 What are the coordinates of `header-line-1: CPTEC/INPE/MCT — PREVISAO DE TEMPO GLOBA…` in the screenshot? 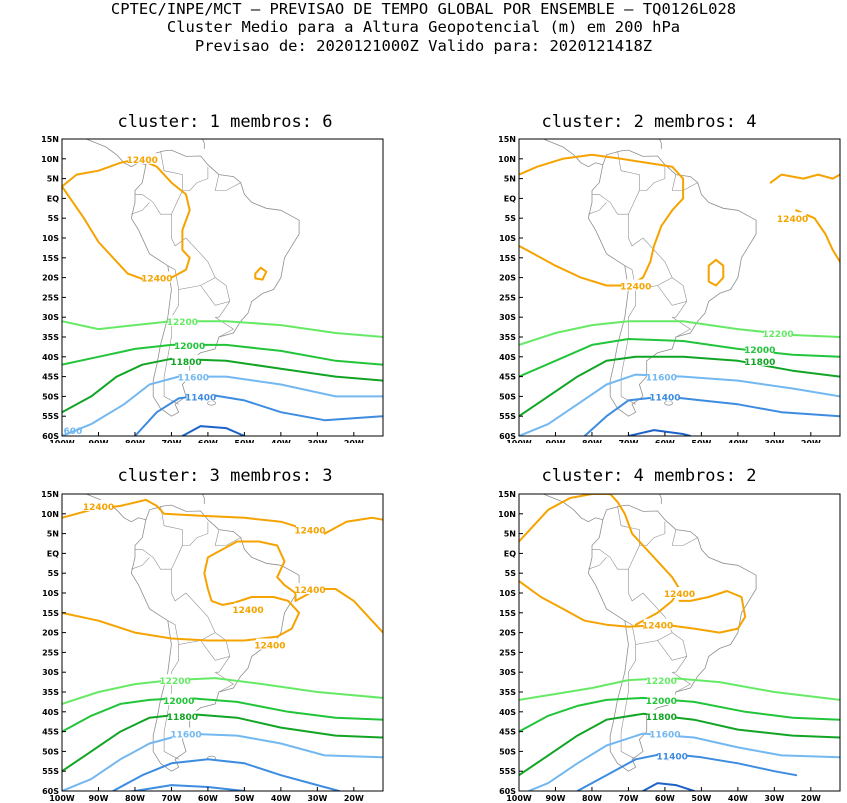 It's located at (423, 9).